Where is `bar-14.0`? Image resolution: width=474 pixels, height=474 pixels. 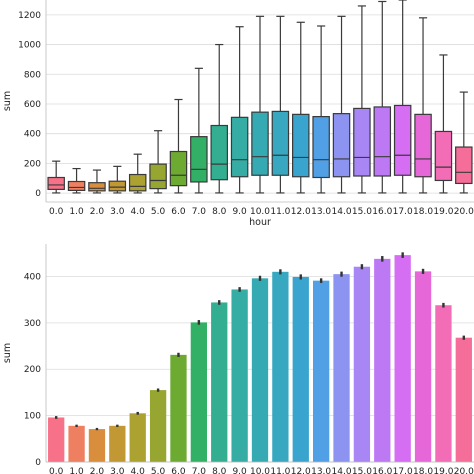 bar-14.0 is located at coordinates (341, 368).